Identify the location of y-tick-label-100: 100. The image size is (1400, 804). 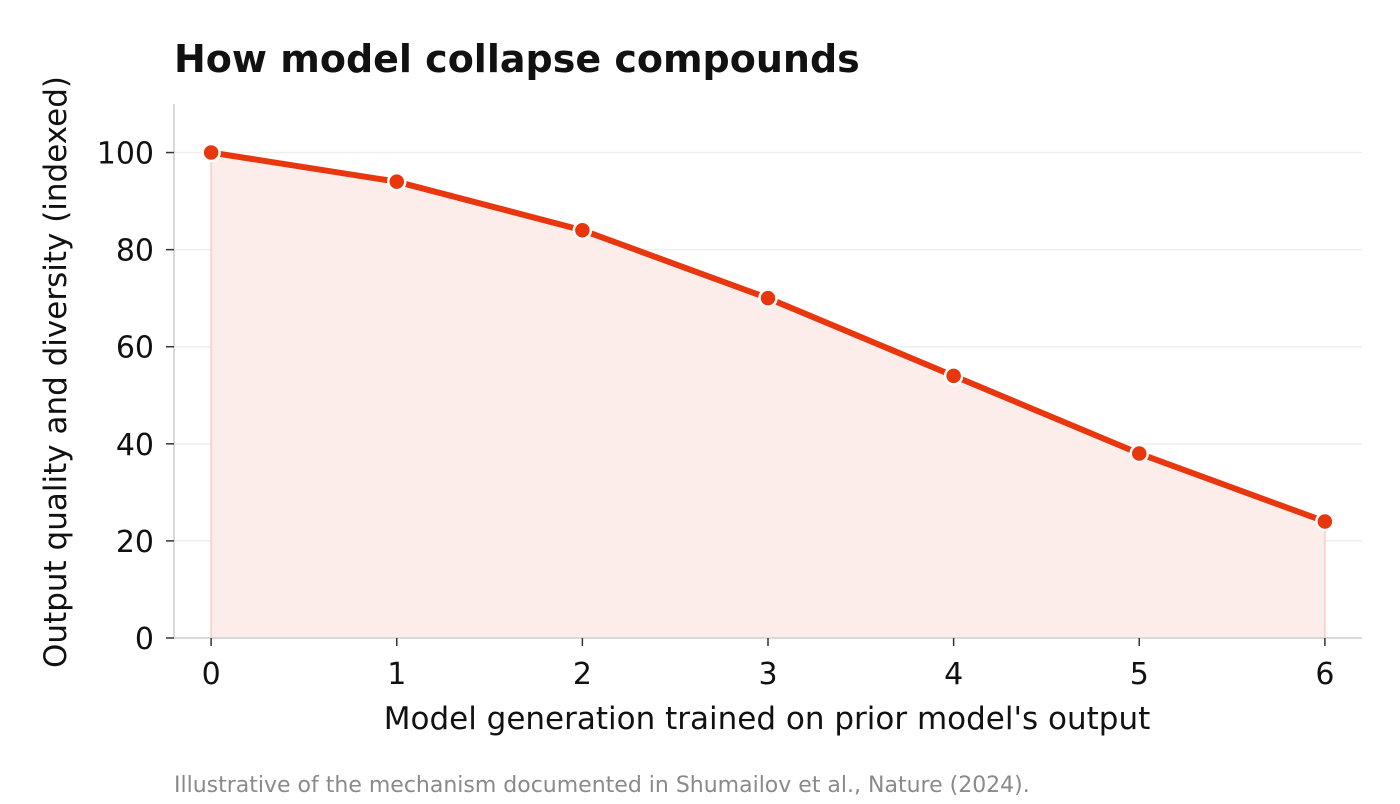
(125, 154).